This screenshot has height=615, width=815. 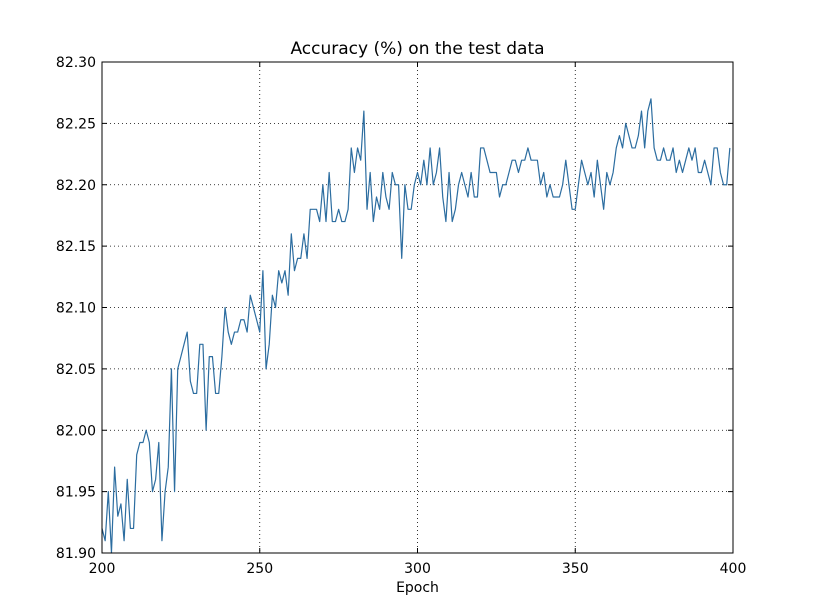 What do you see at coordinates (417, 588) in the screenshot?
I see `x-axis-title: Epoch` at bounding box center [417, 588].